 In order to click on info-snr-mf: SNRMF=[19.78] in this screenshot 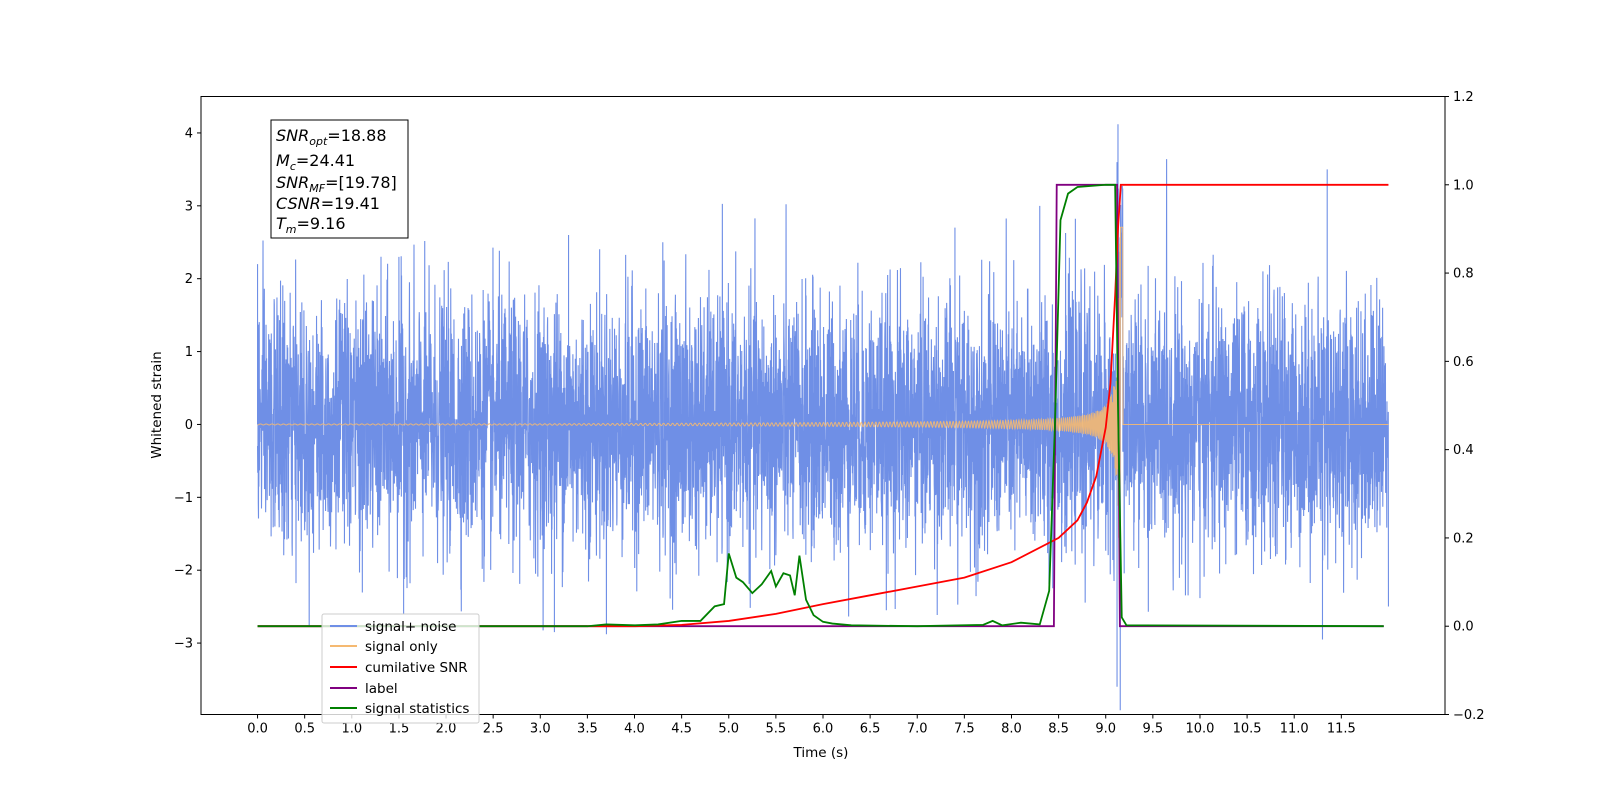, I will do `click(336, 184)`.